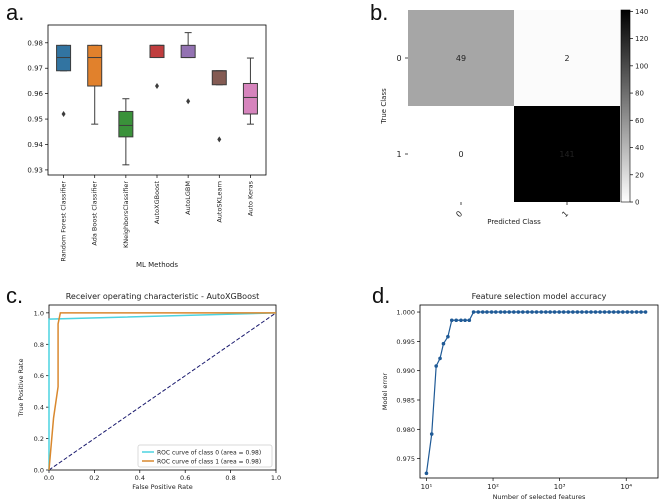  Describe the element at coordinates (405, 342) in the screenshot. I see `y-tick-label: 0.995` at that location.